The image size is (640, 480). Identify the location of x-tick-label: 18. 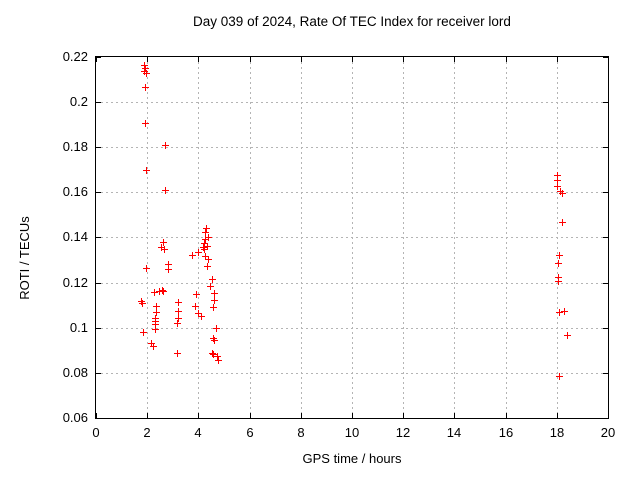
(557, 432).